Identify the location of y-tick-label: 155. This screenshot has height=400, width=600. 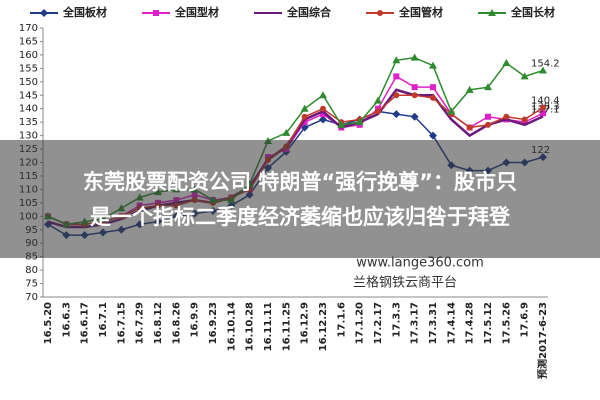
(28, 68).